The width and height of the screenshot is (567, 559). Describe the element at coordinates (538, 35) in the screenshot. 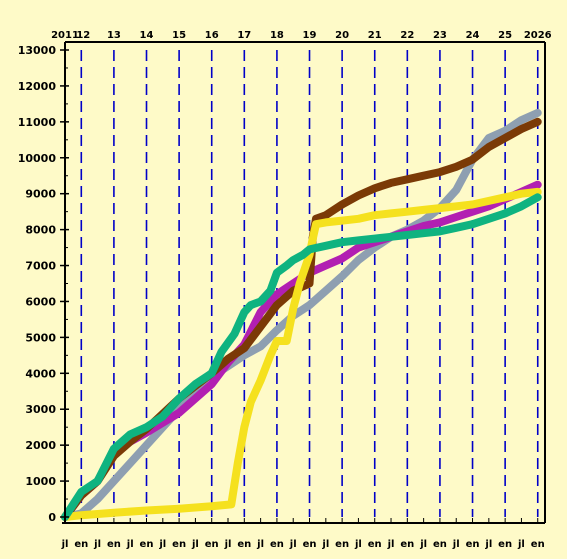

I see `x-year-label: 2026` at that location.